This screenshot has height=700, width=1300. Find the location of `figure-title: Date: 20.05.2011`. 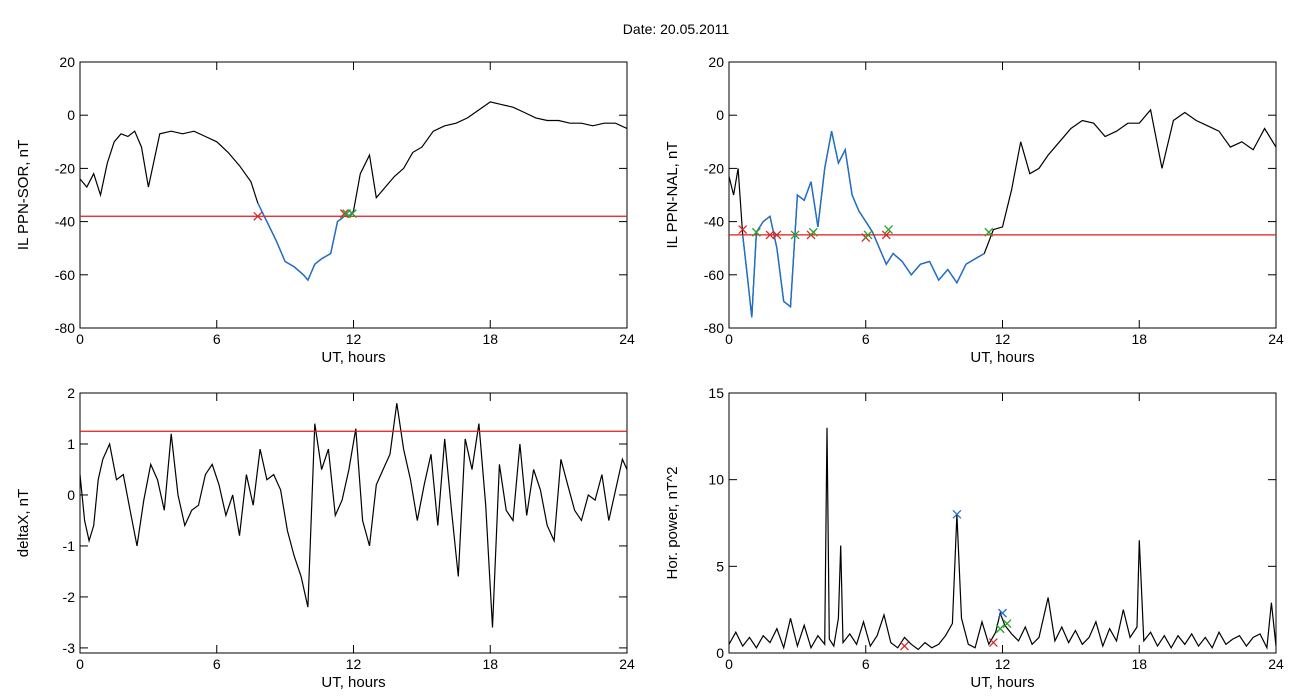

figure-title: Date: 20.05.2011 is located at coordinates (676, 29).